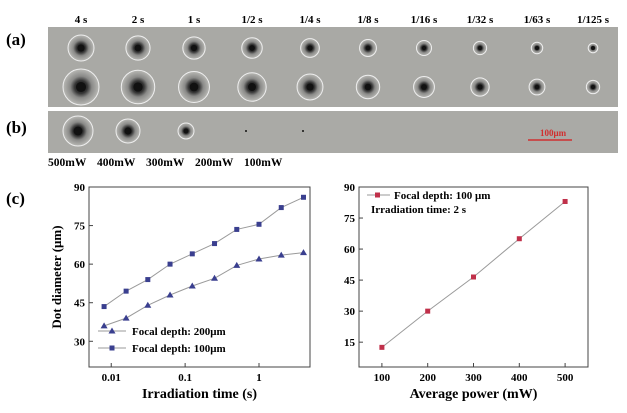 This screenshot has width=627, height=413. What do you see at coordinates (382, 378) in the screenshot?
I see `x-tick-label: 100` at bounding box center [382, 378].